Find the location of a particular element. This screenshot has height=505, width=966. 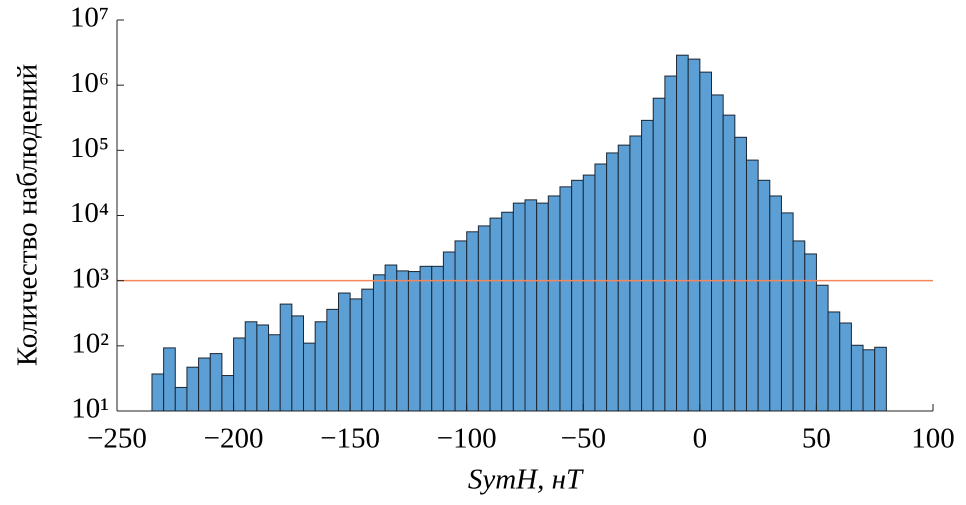

y-axis-label: Количество наблюдений is located at coordinates (28, 215).